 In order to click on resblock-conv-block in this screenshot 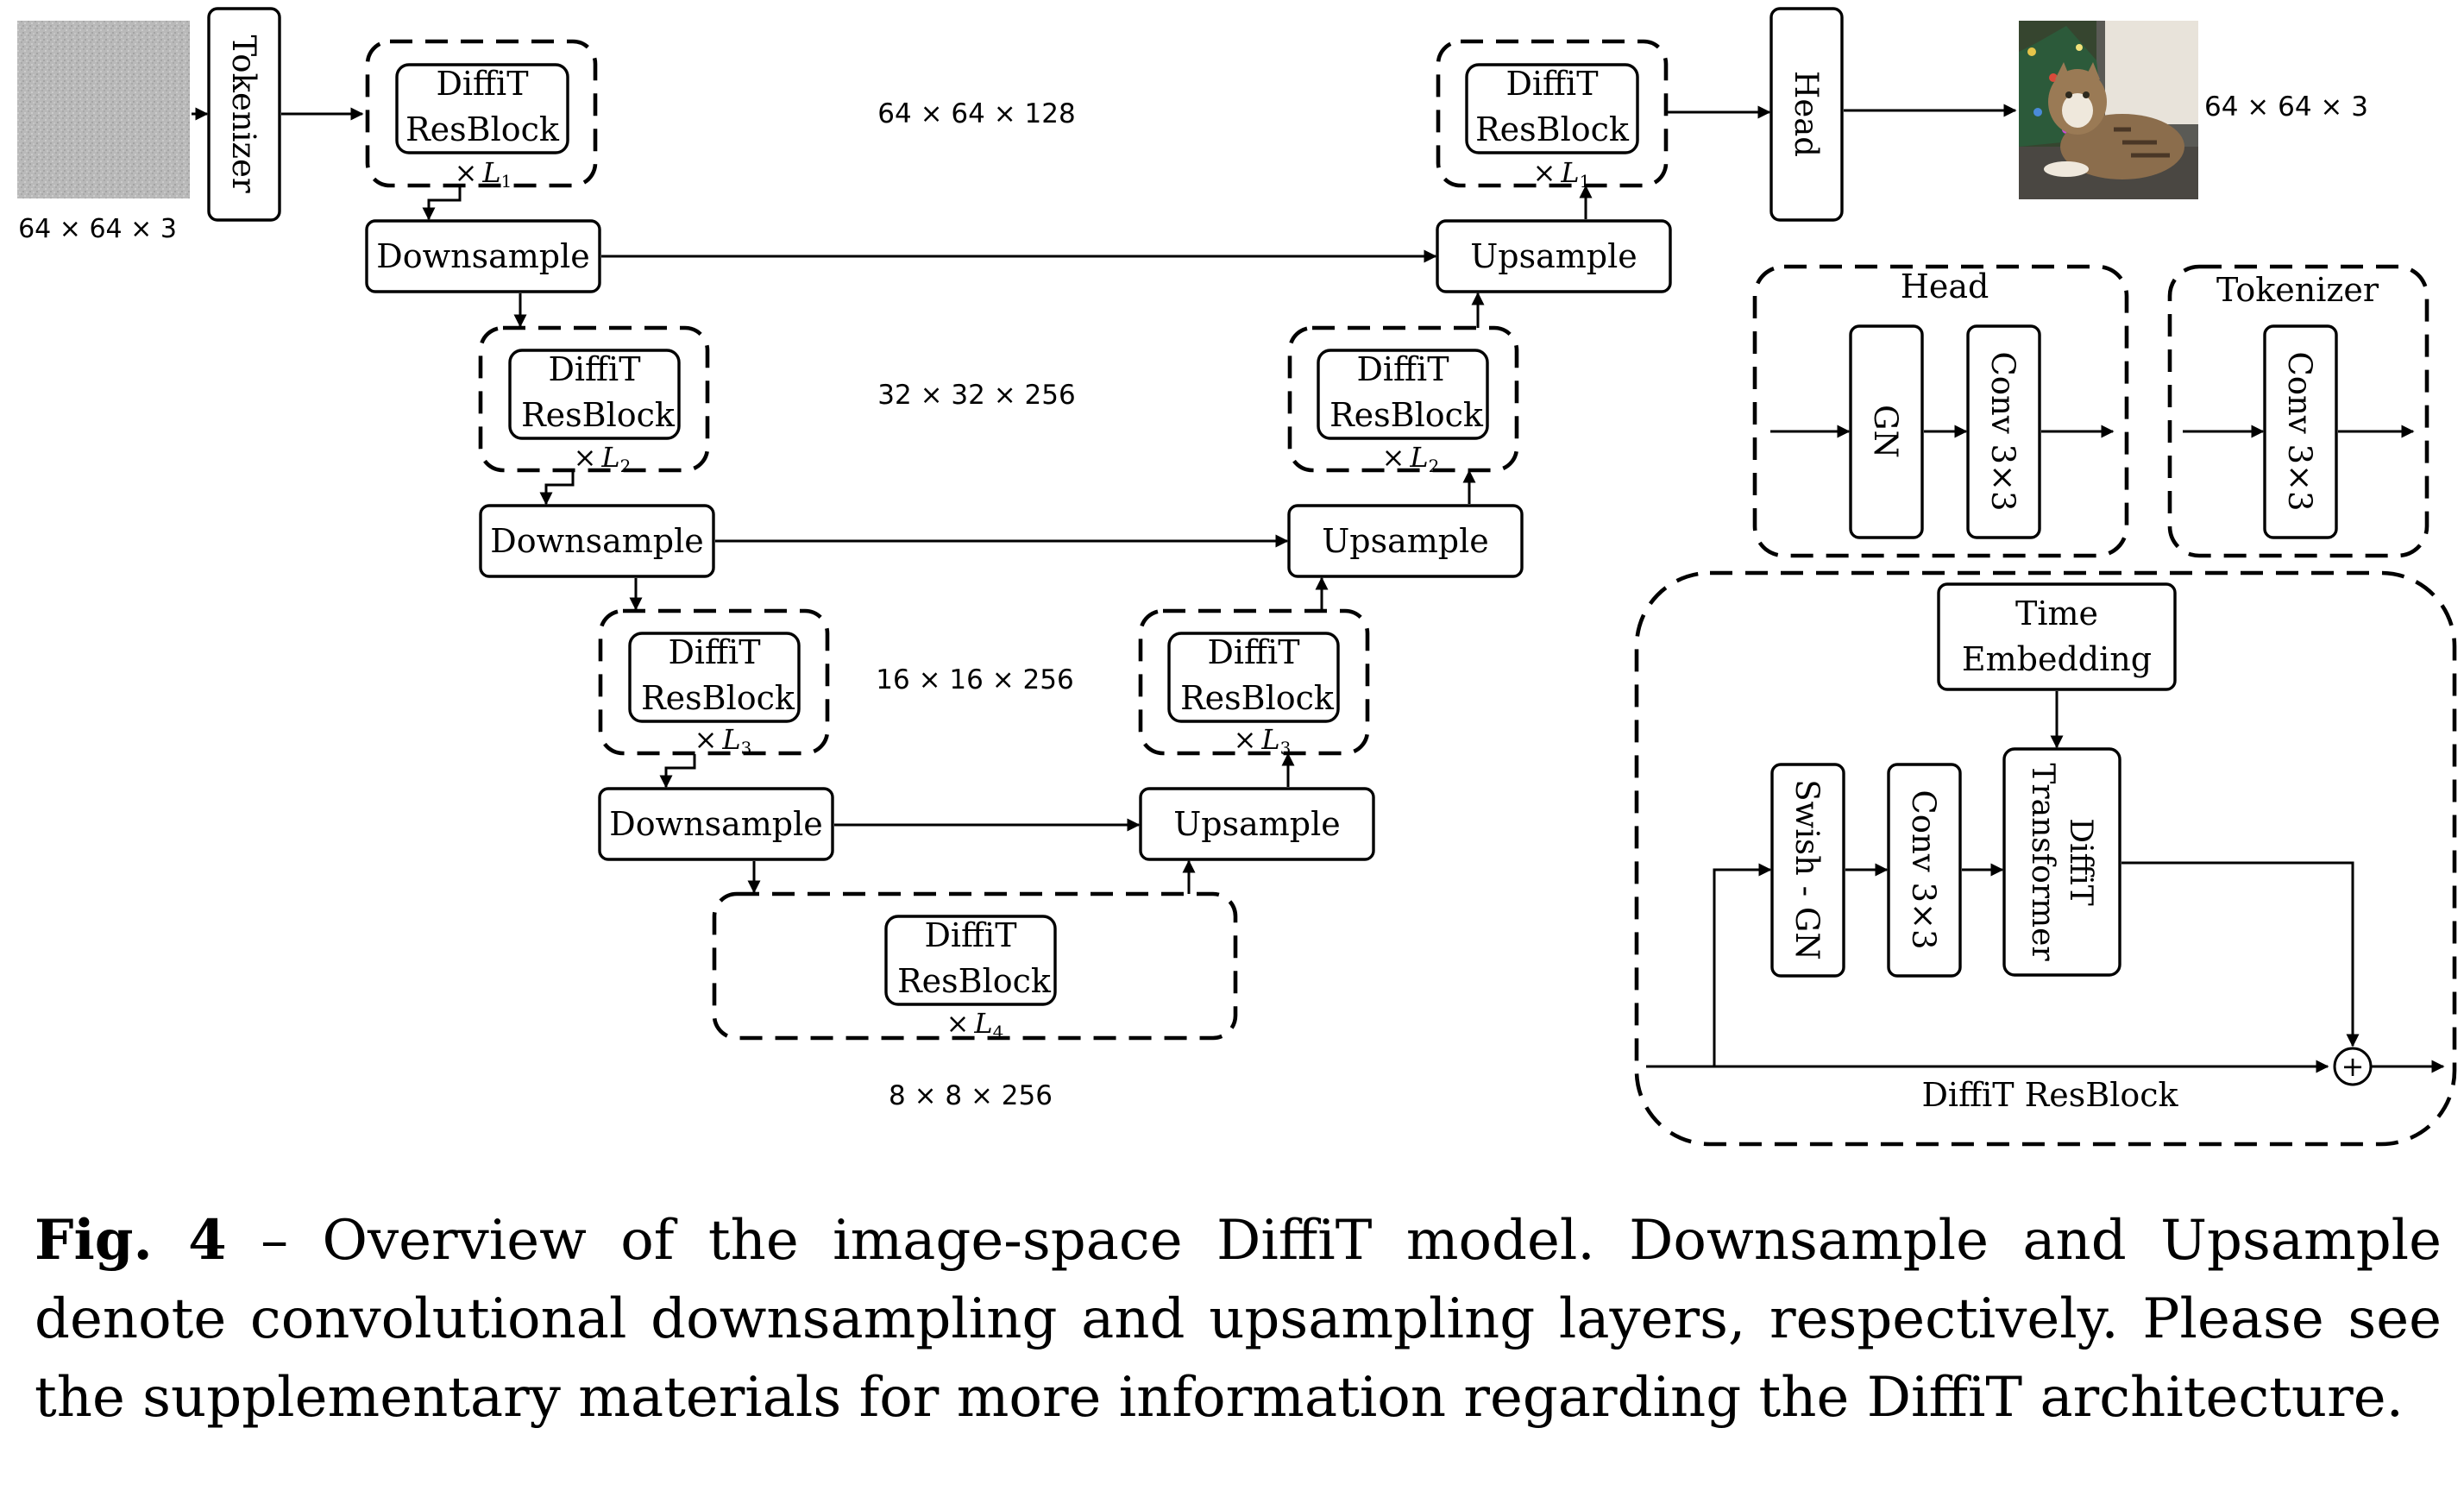, I will do `click(1924, 870)`.